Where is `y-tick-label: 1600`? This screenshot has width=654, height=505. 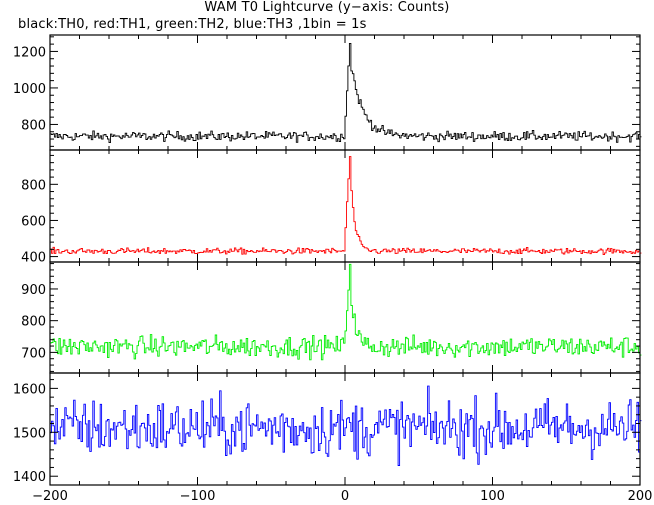 y-tick-label: 1600 is located at coordinates (29, 389).